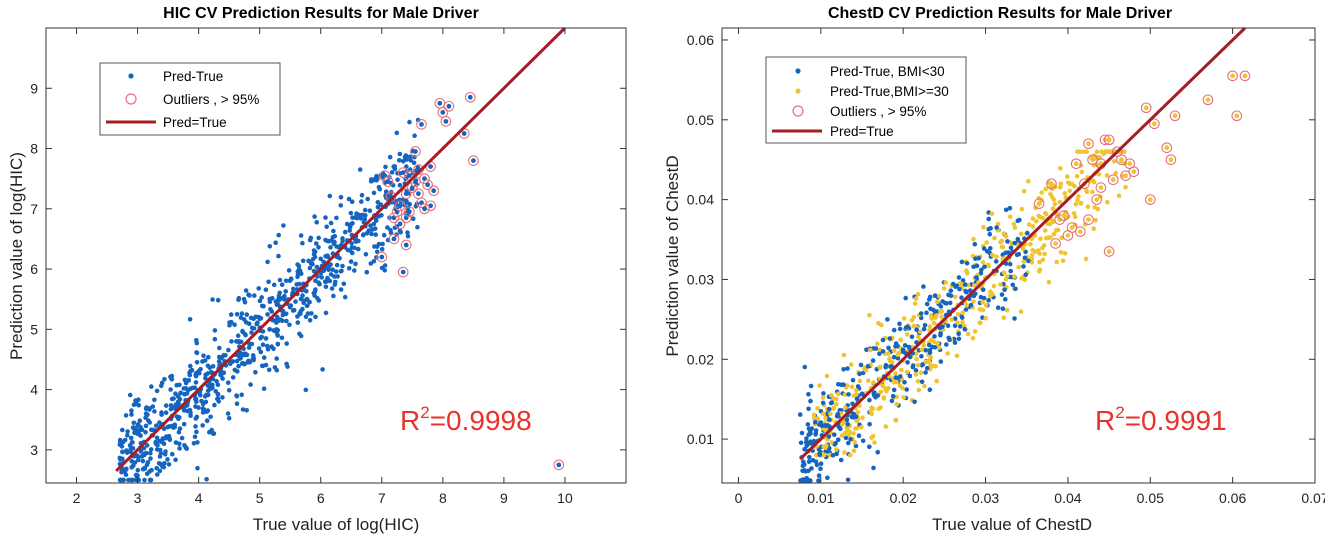 Image resolution: width=1325 pixels, height=543 pixels. Describe the element at coordinates (443, 498) in the screenshot. I see `x-tick-label: 8` at that location.